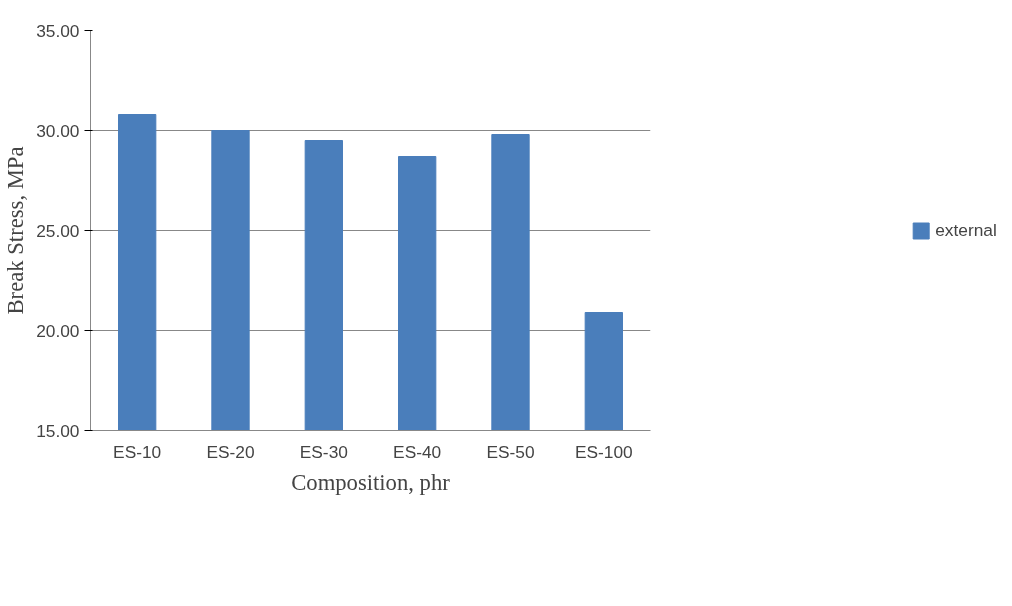 The image size is (1012, 606). Describe the element at coordinates (16, 230) in the screenshot. I see `y-axis-title: Break Stress, MPa` at that location.